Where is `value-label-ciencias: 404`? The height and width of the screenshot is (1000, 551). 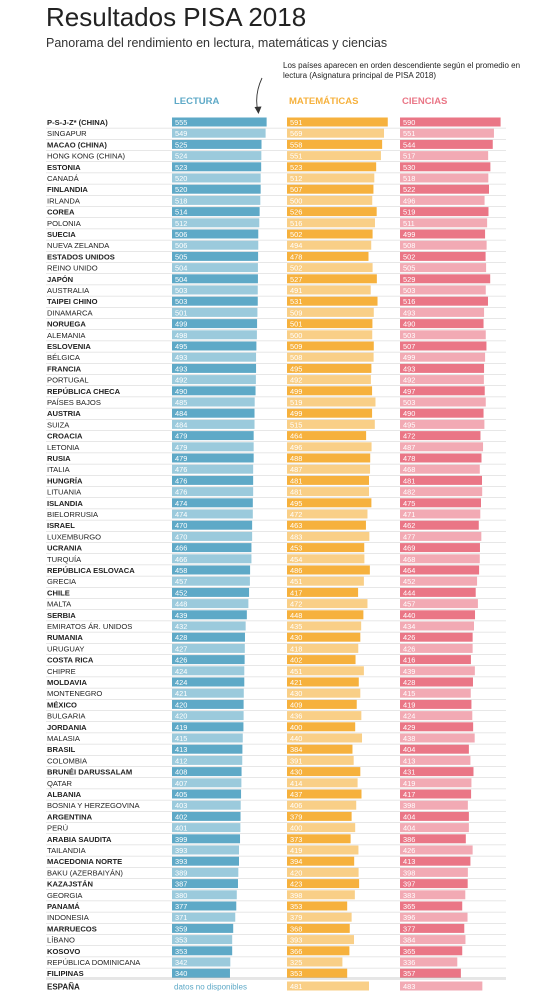 value-label-ciencias: 404 is located at coordinates (409, 749).